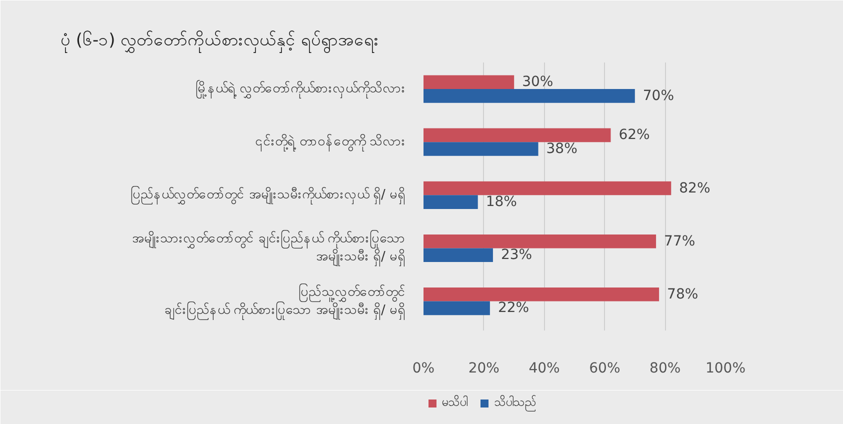  I want to click on y-tick-label: မြို့နယ်ရဲ့ လွှတ်တော်ကိုယ်စားလှယ်ကိုသိလား, so click(300, 89).